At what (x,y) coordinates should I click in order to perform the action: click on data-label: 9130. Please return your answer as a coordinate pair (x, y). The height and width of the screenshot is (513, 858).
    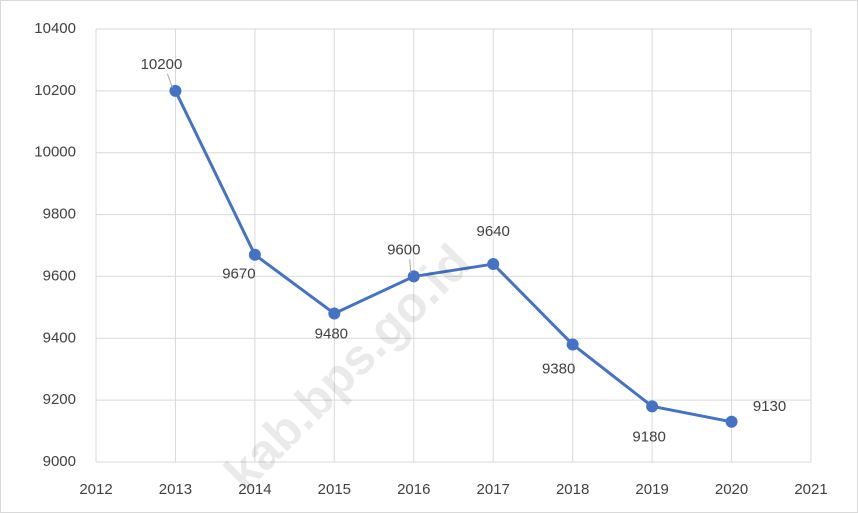
    Looking at the image, I should click on (769, 406).